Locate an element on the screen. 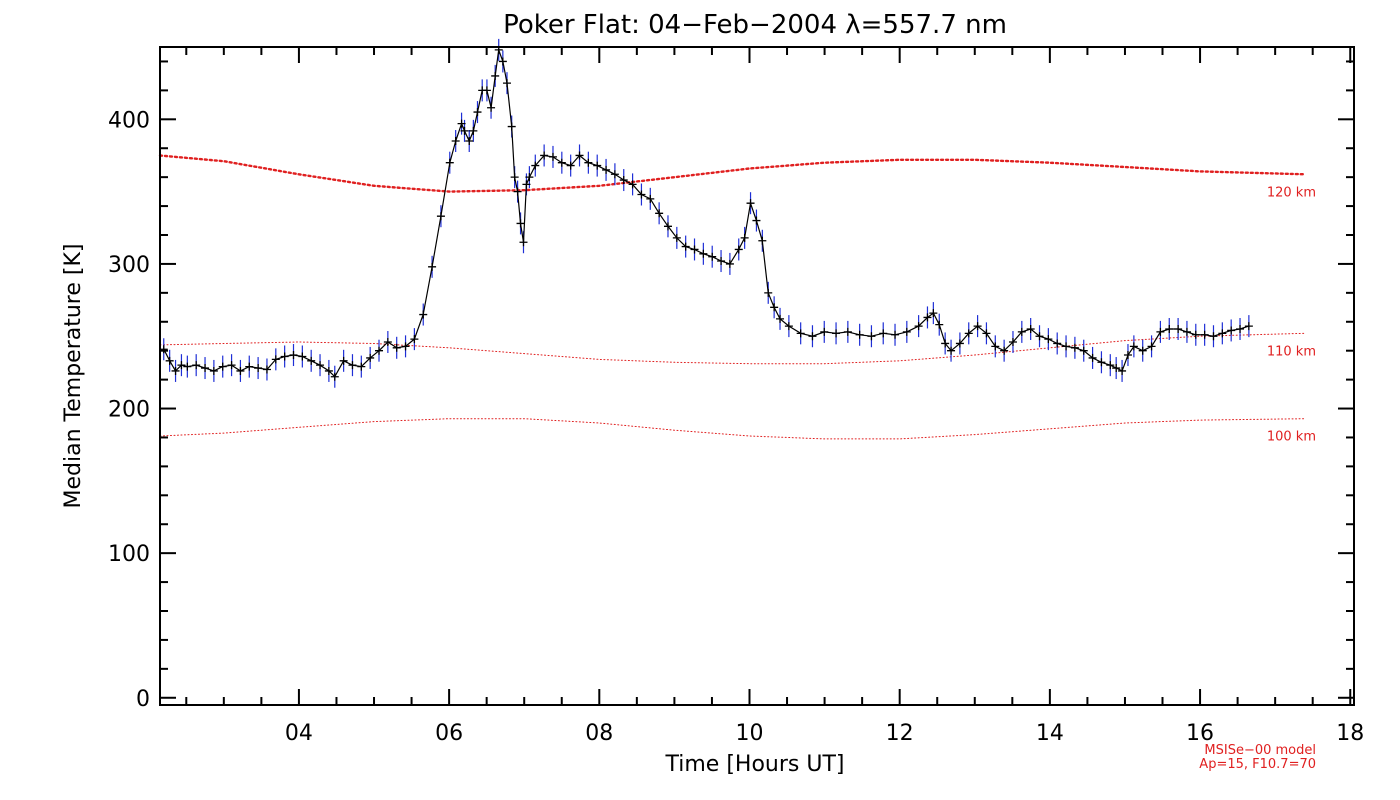  x-tick-label-6: 16 is located at coordinates (1200, 733).